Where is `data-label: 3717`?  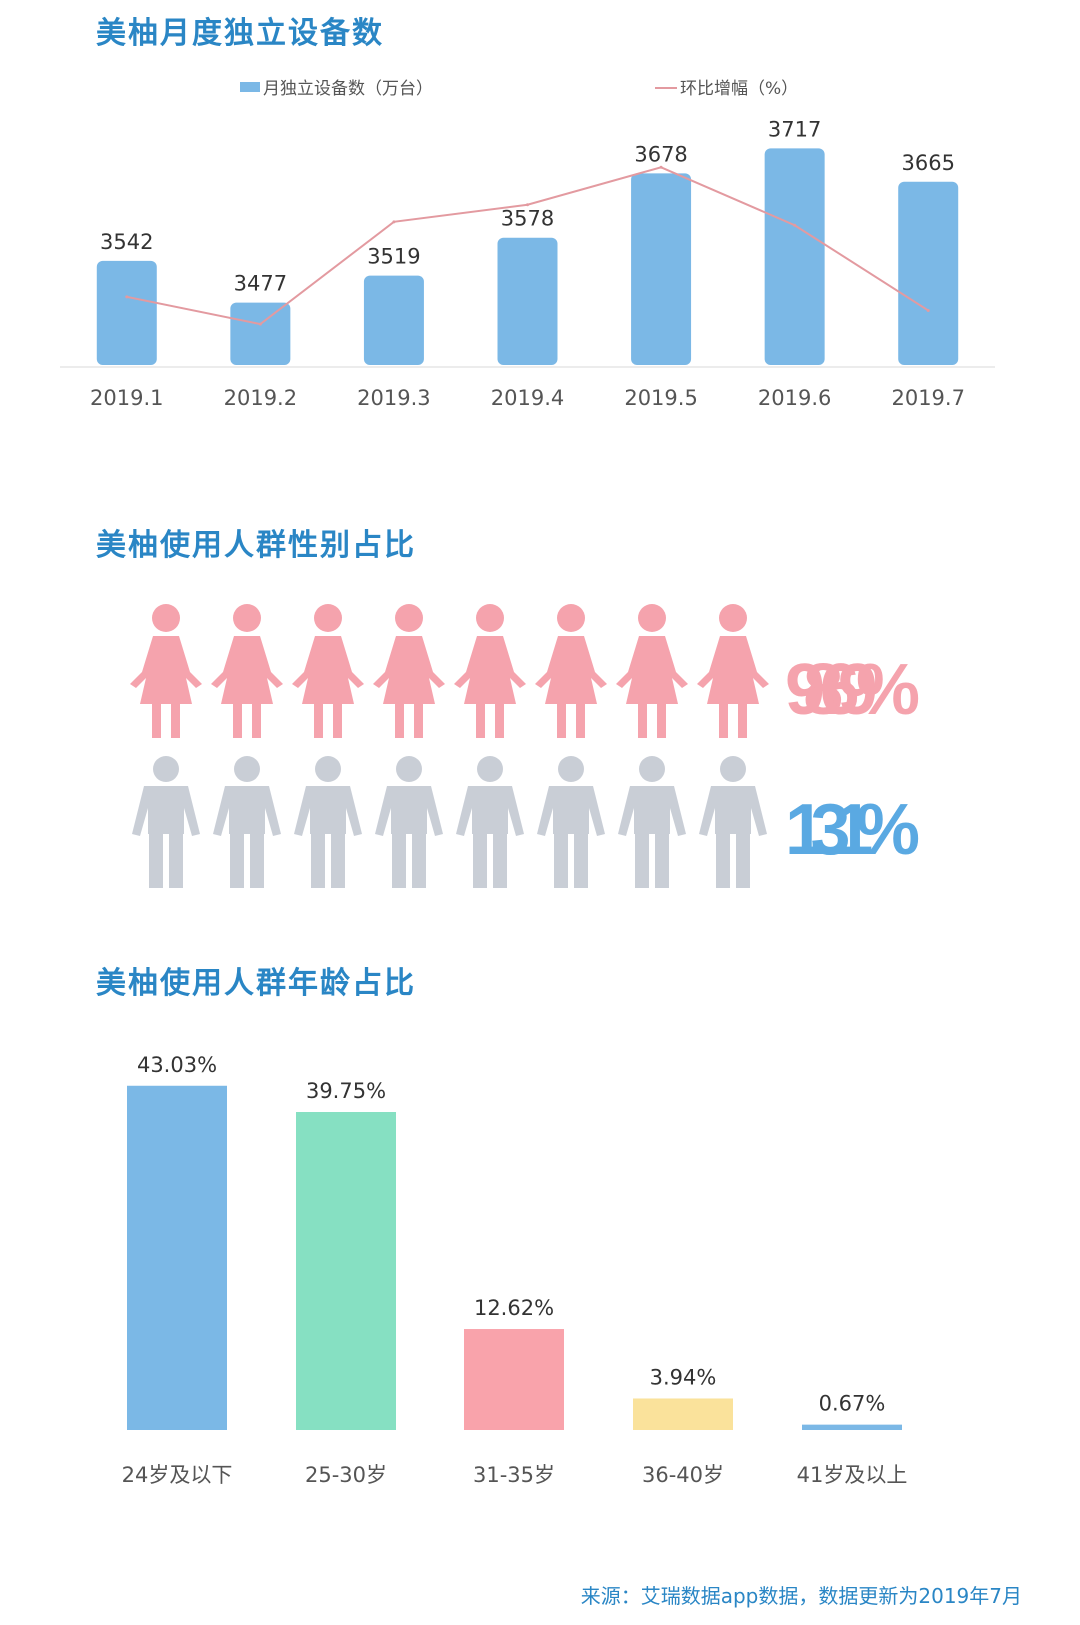 data-label: 3717 is located at coordinates (794, 129).